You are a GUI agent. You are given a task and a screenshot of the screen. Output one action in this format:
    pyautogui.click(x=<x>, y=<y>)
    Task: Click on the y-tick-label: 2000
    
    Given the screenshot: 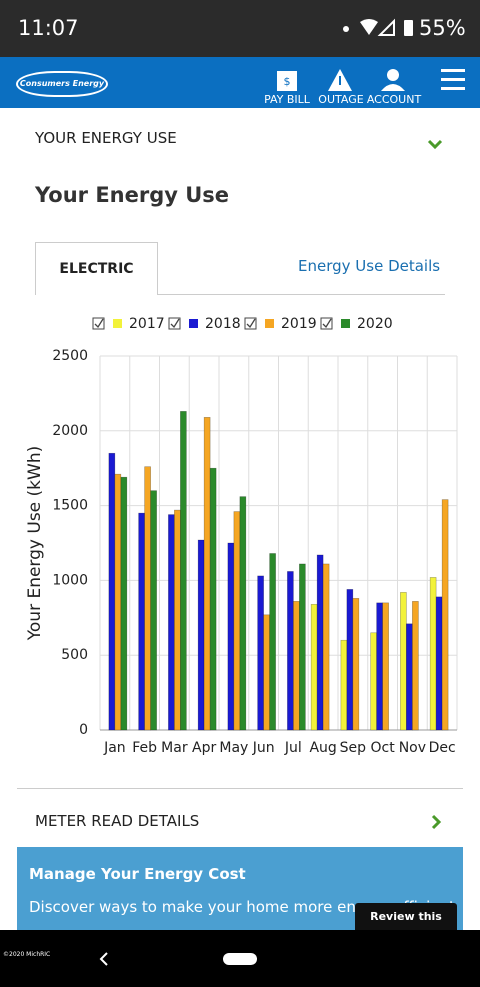 What is the action you would take?
    pyautogui.click(x=70, y=431)
    